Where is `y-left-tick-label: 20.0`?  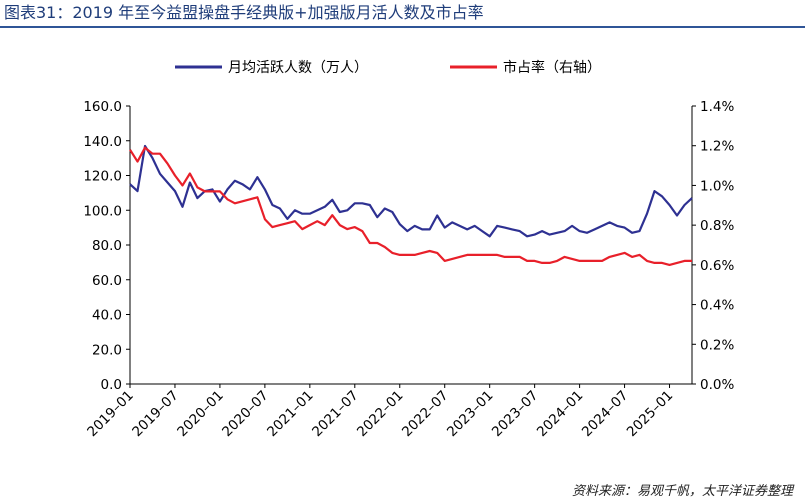 y-left-tick-label: 20.0 is located at coordinates (107, 350).